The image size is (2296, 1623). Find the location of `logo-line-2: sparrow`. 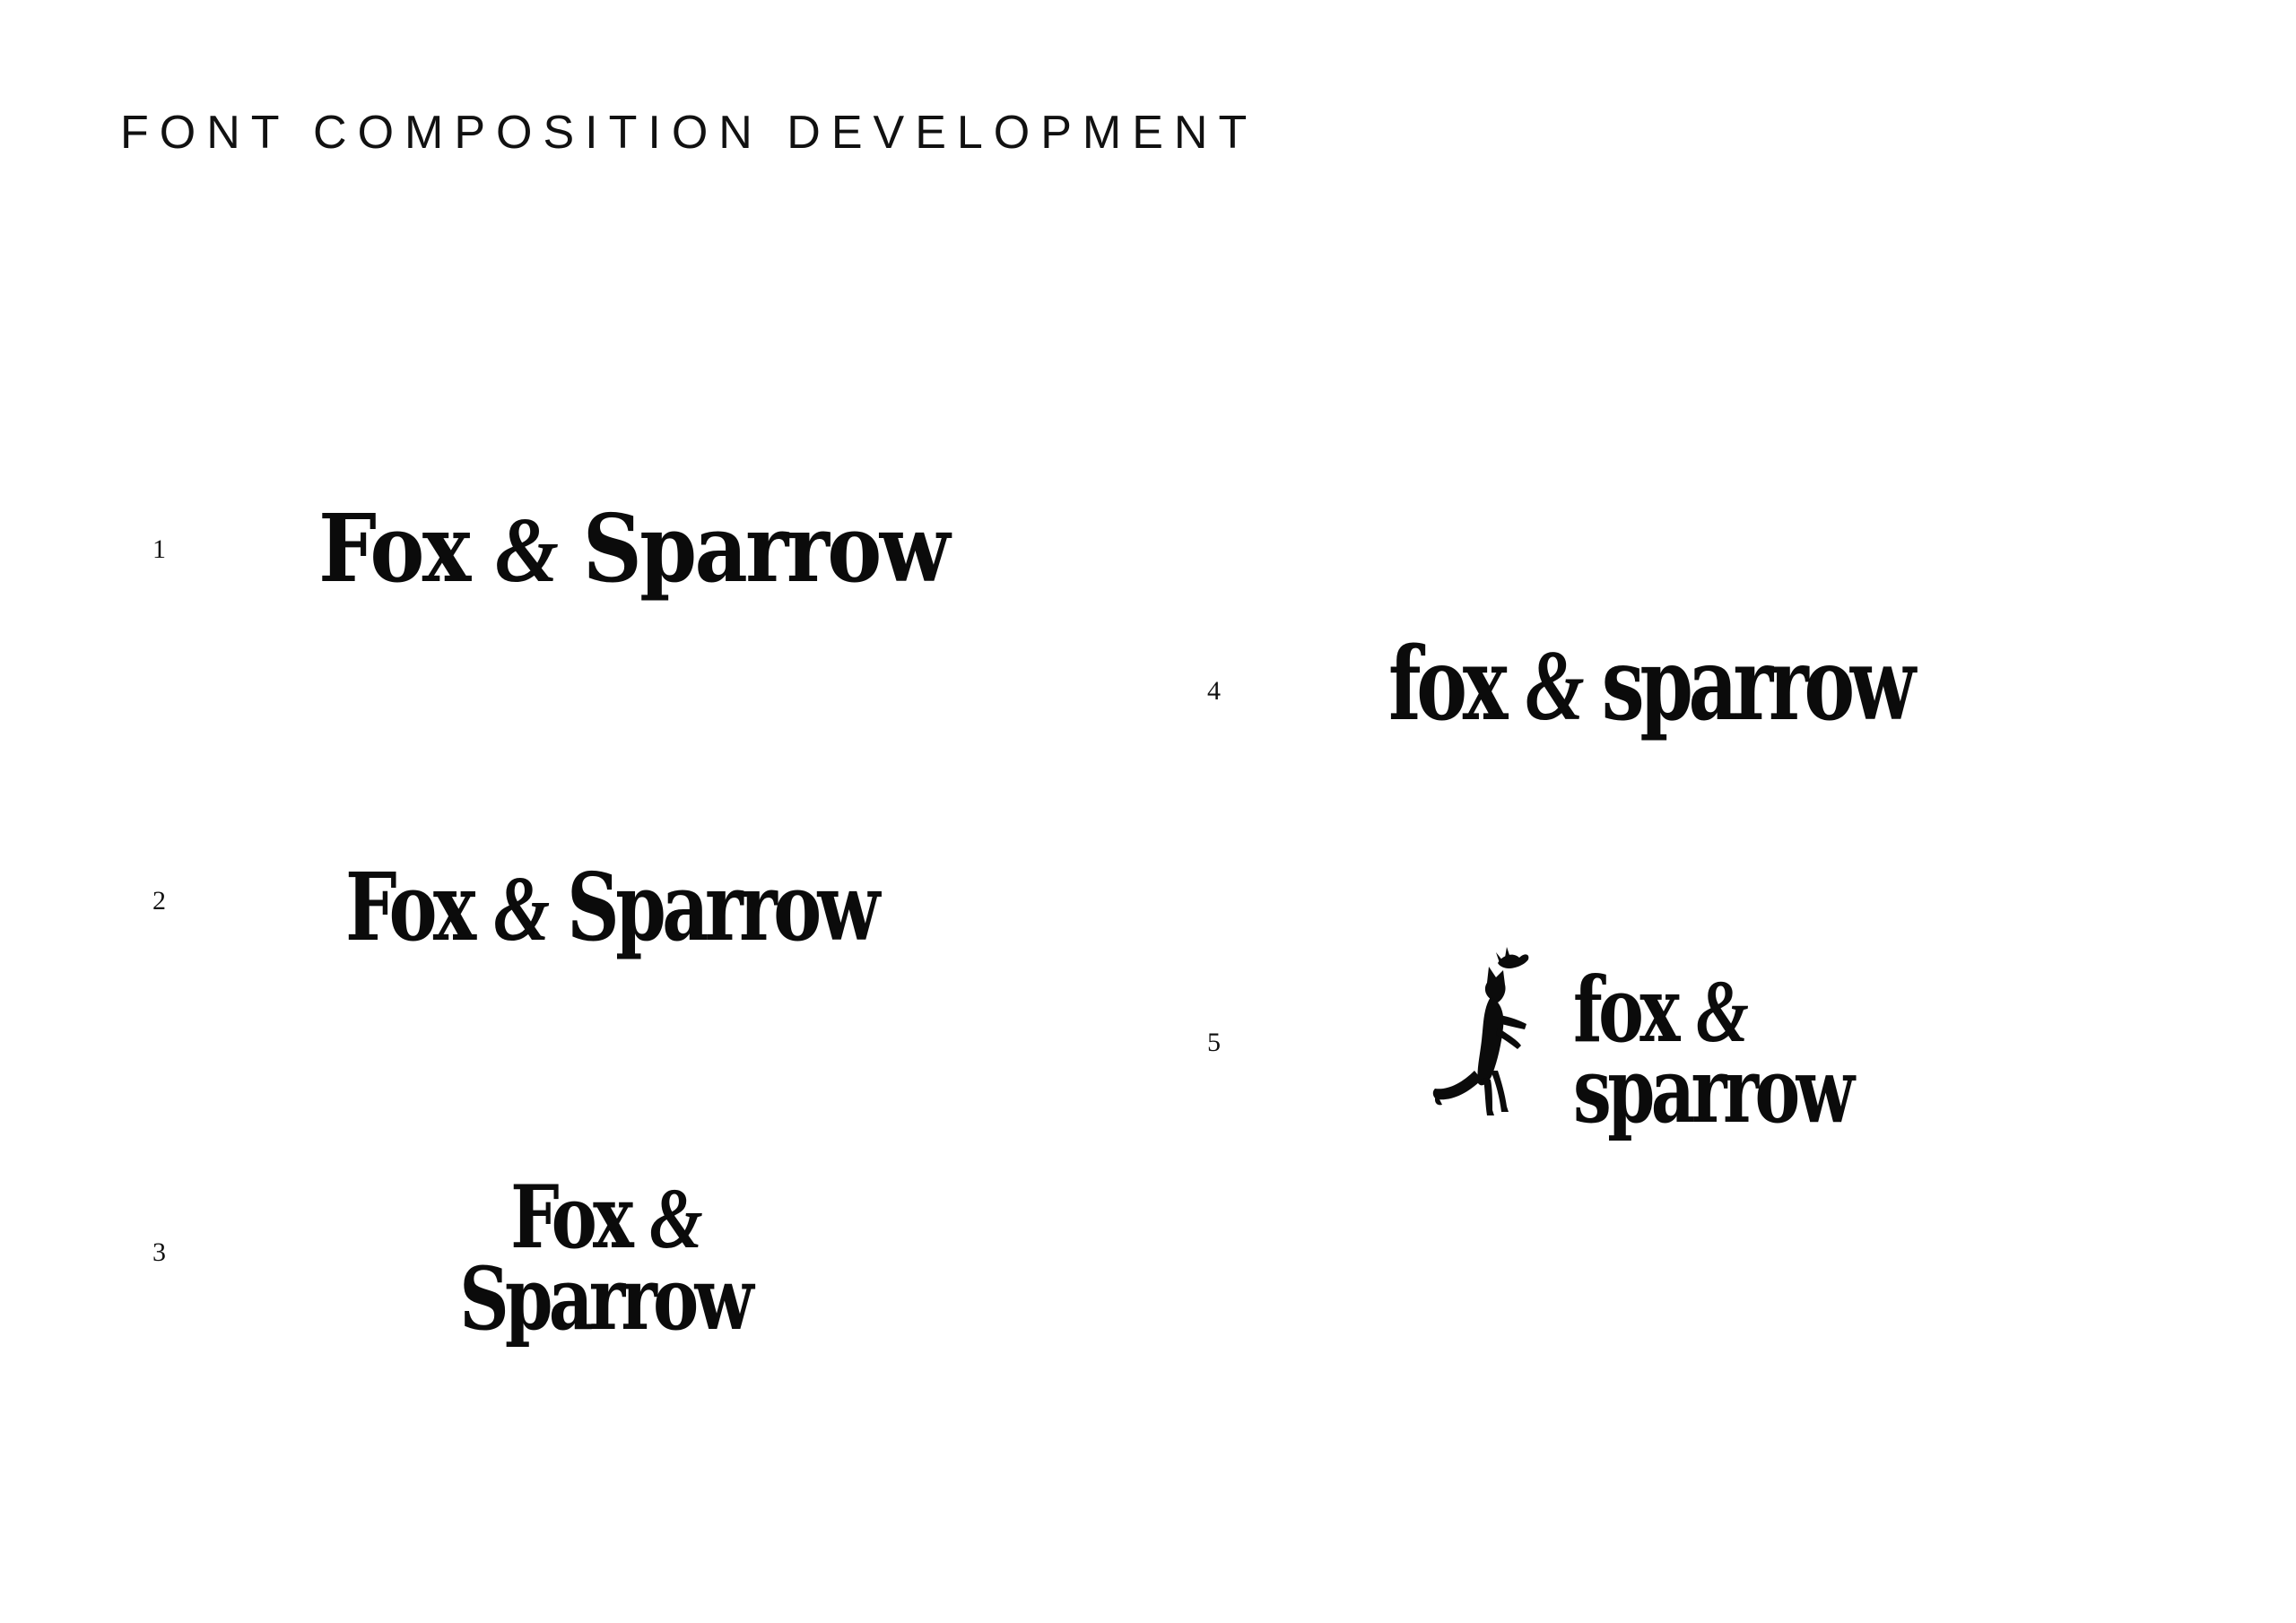

logo-line-2: sparrow is located at coordinates (1714, 1090).